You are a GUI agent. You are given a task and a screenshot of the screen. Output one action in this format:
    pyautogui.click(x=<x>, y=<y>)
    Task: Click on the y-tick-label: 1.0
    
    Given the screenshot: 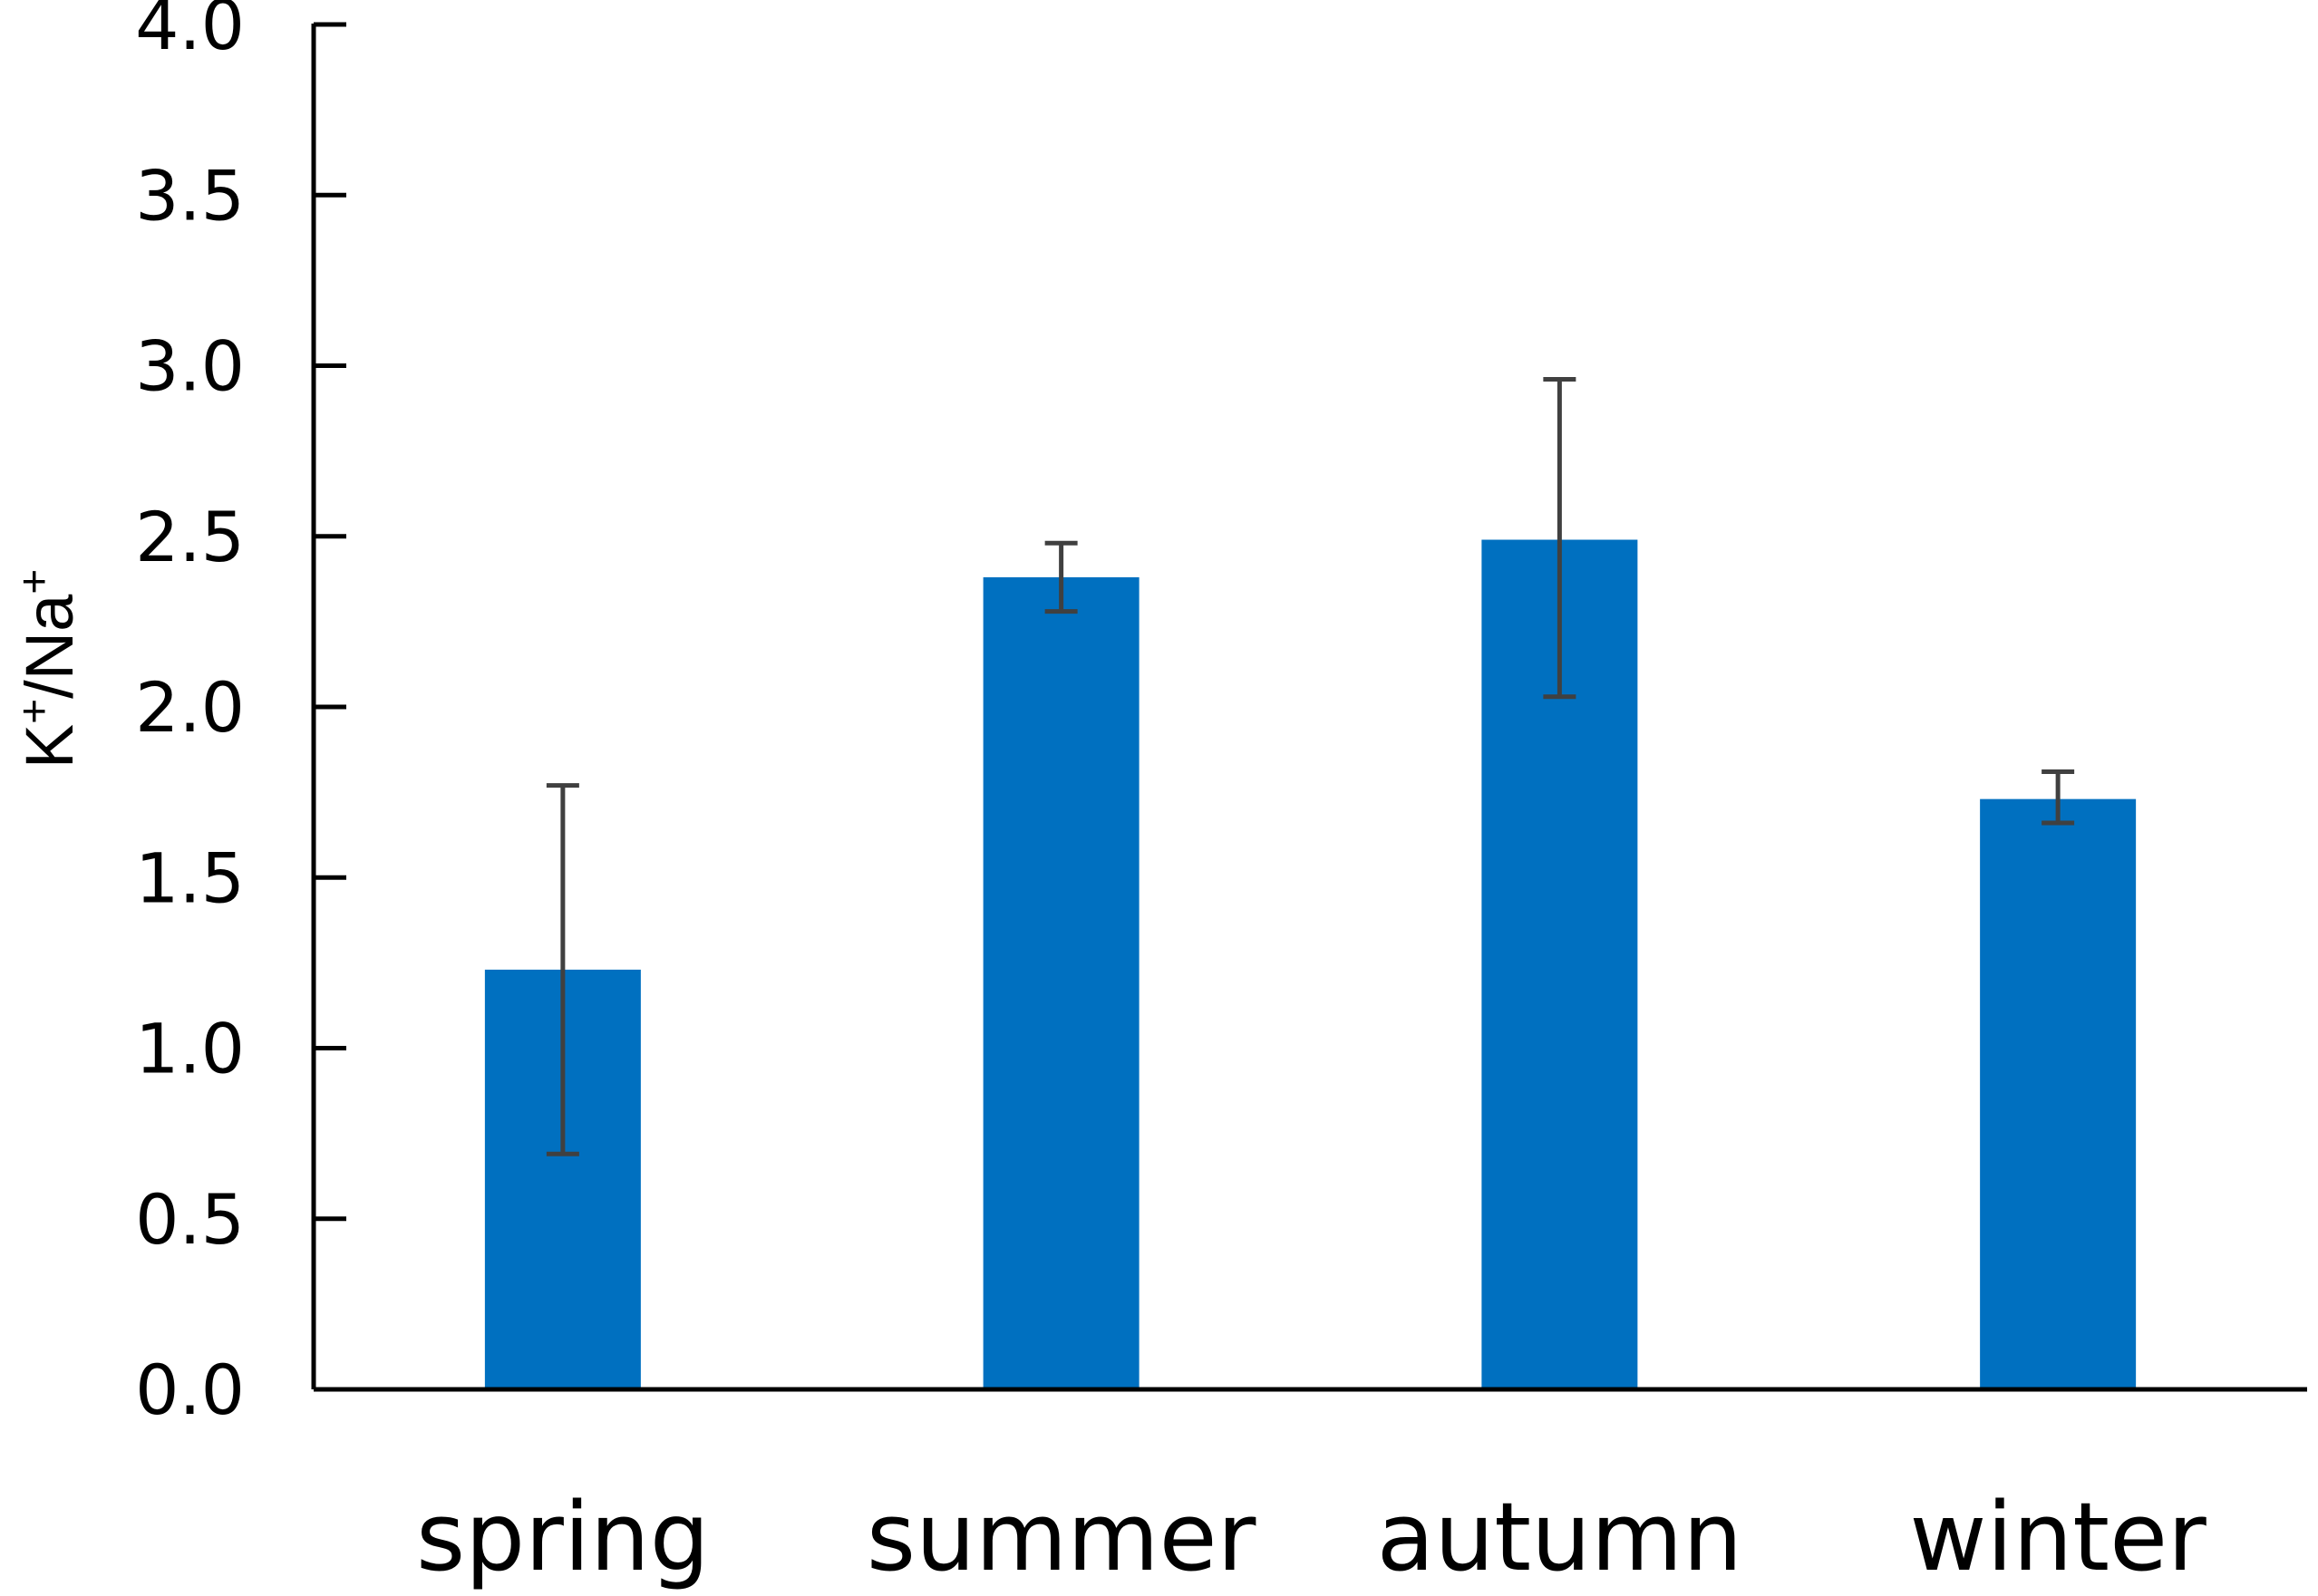 What is the action you would take?
    pyautogui.click(x=190, y=1049)
    